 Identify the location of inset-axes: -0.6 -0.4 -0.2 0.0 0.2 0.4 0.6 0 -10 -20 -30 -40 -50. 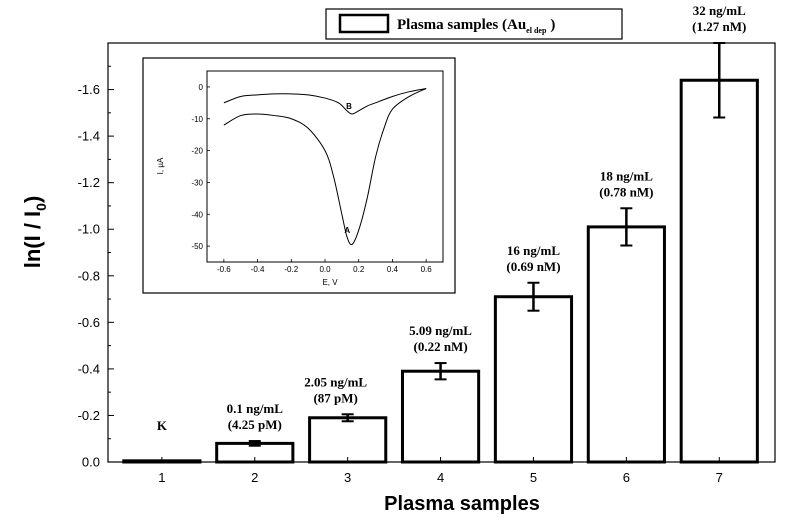
(317, 172).